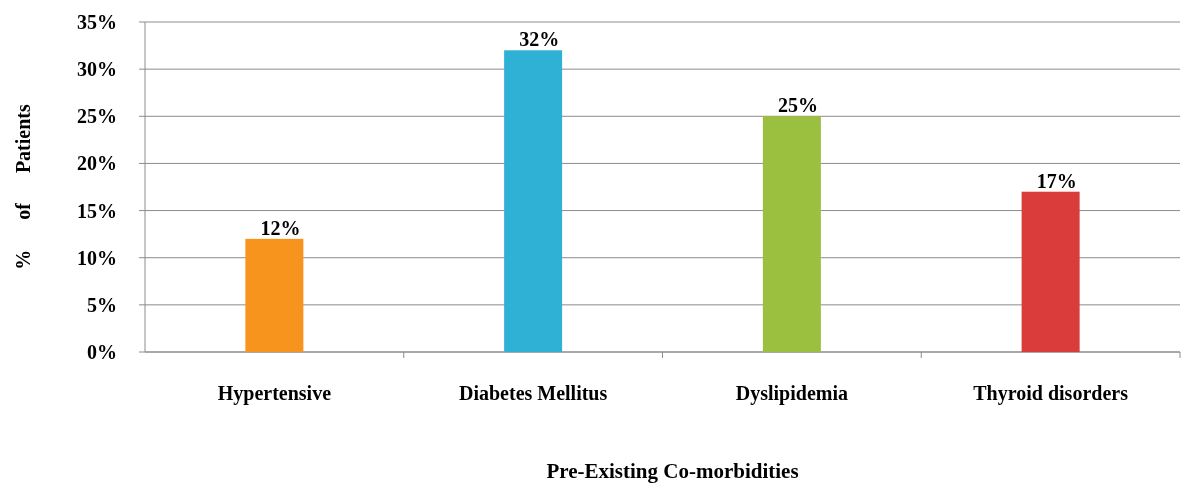 The height and width of the screenshot is (486, 1184). I want to click on x-tick-label: Dyslipidemia, so click(791, 393).